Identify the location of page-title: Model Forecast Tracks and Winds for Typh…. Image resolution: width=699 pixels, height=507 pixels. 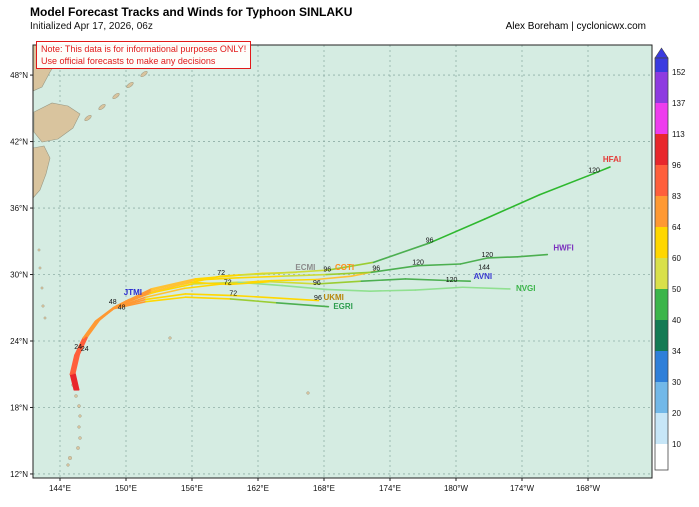
(191, 12).